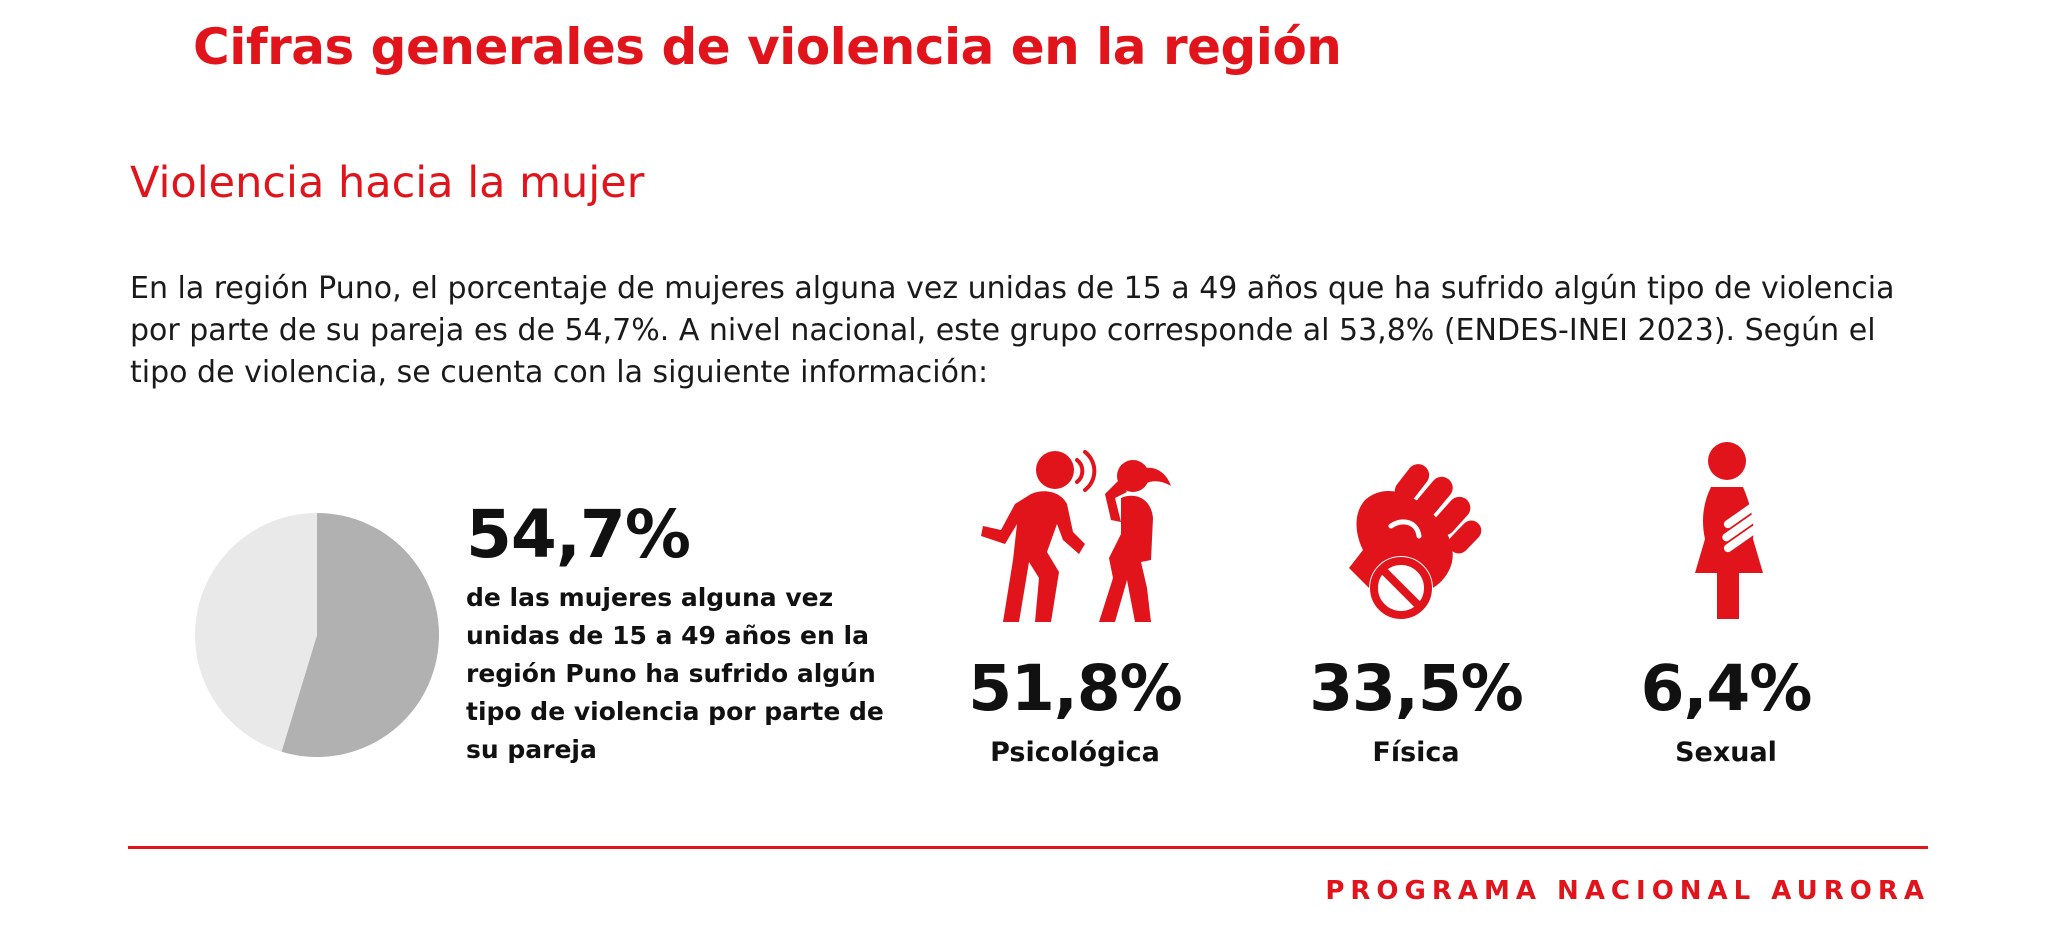 The image size is (2048, 927). I want to click on sexual-percentage: 6,4%, so click(1726, 688).